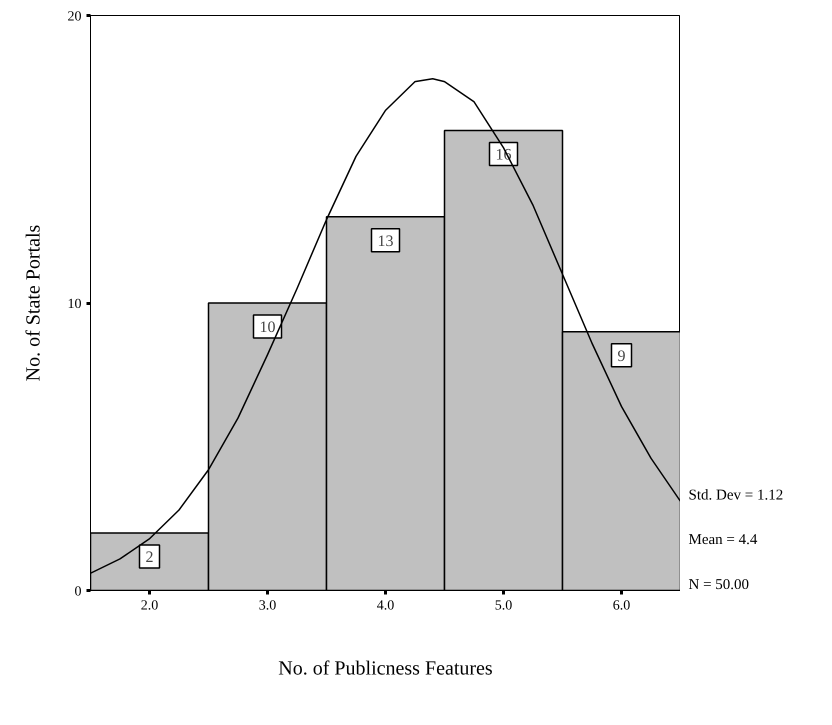 The width and height of the screenshot is (832, 725). What do you see at coordinates (385, 669) in the screenshot?
I see `x-axis-title: No. of Publicness Features` at bounding box center [385, 669].